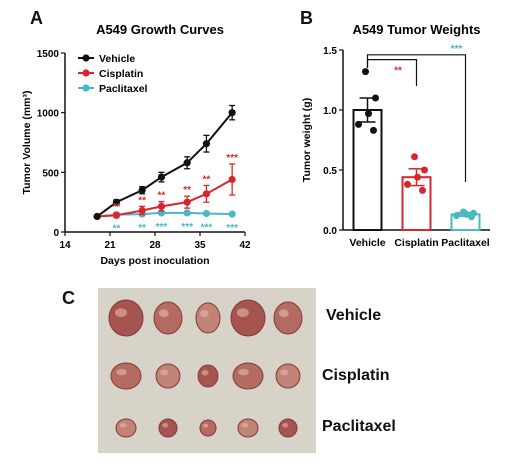  Describe the element at coordinates (416, 29) in the screenshot. I see `chart-b-title: A549 Tumor Weights` at that location.